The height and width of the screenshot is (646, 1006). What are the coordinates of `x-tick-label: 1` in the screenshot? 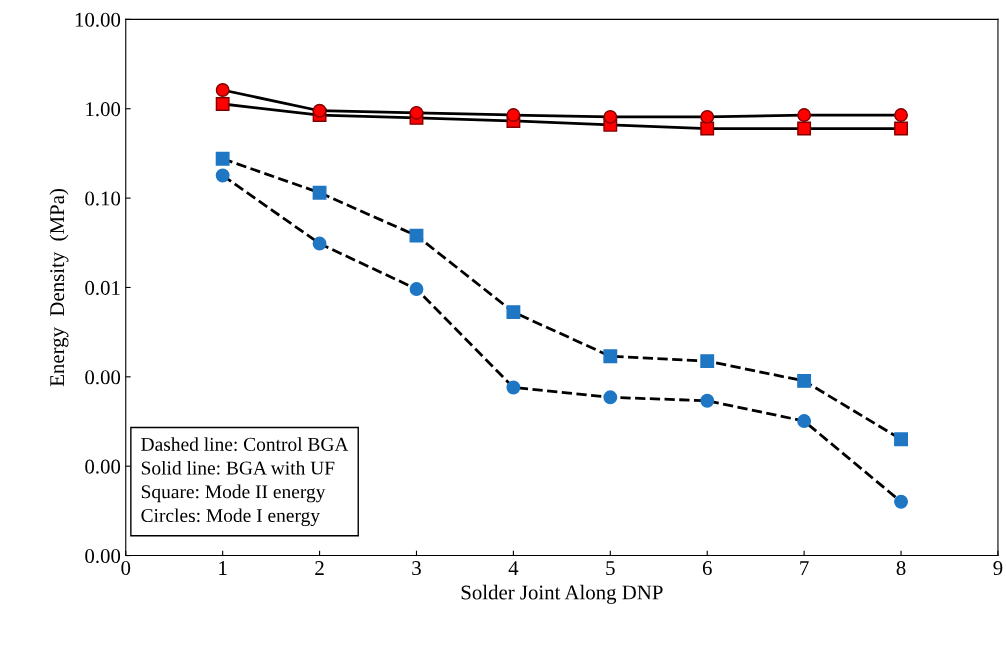 It's located at (223, 568).